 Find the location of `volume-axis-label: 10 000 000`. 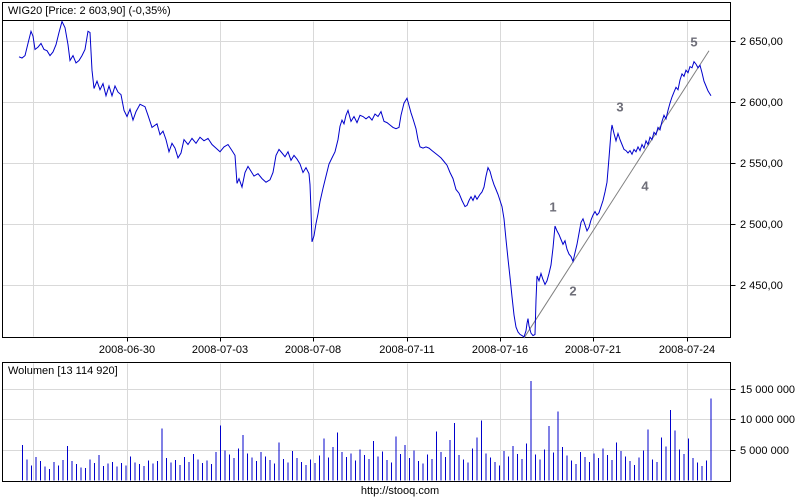

volume-axis-label: 10 000 000 is located at coordinates (768, 419).